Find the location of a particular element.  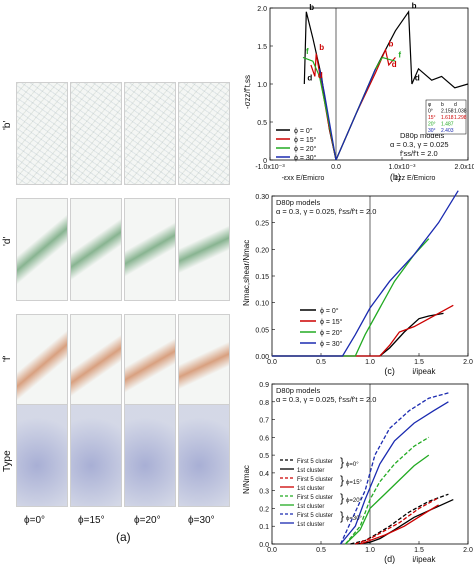

inset-table-cell: 0° is located at coordinates (430, 112).